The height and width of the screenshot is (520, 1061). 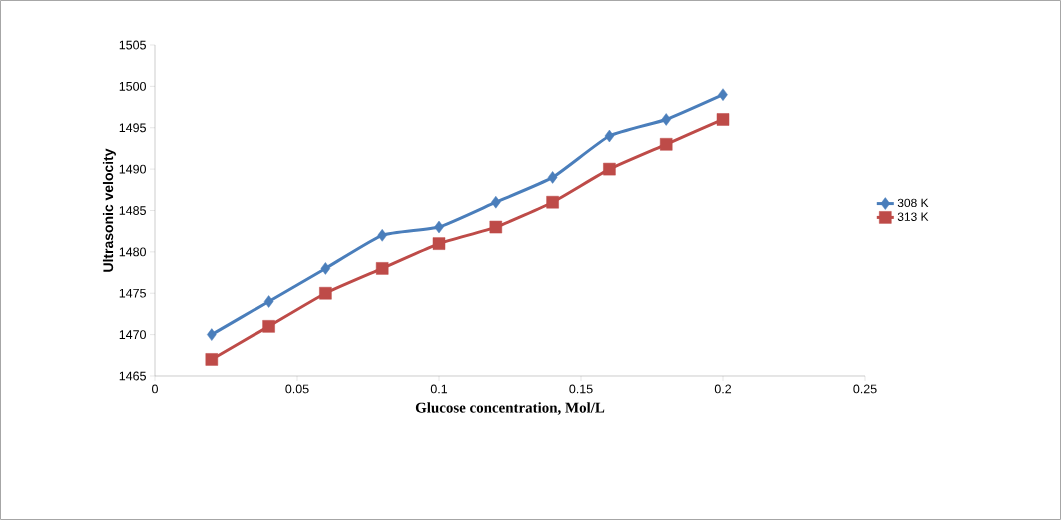 I want to click on x-tick-label: 0.15, so click(x=581, y=389).